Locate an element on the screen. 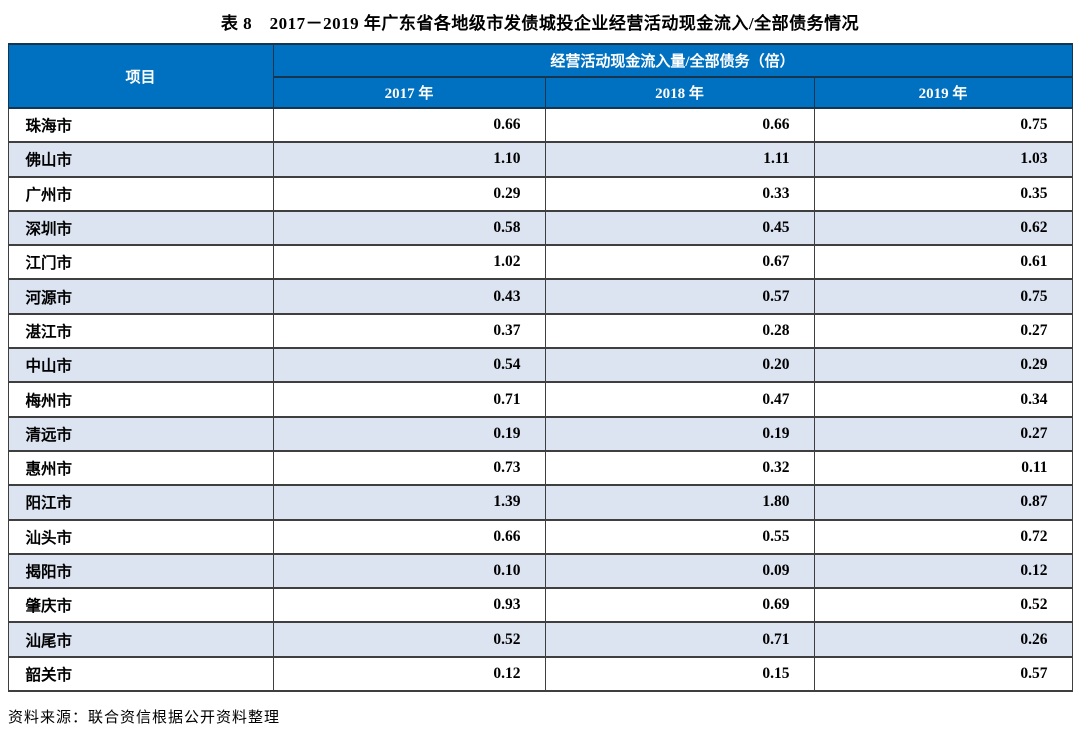 The height and width of the screenshot is (734, 1080). value-cell-2018: 0.19 is located at coordinates (679, 433).